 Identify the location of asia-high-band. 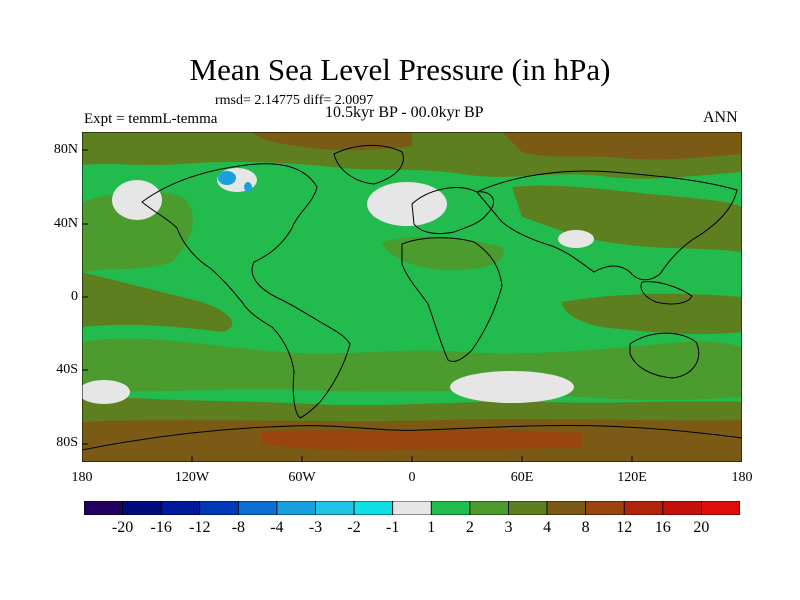
(627, 218).